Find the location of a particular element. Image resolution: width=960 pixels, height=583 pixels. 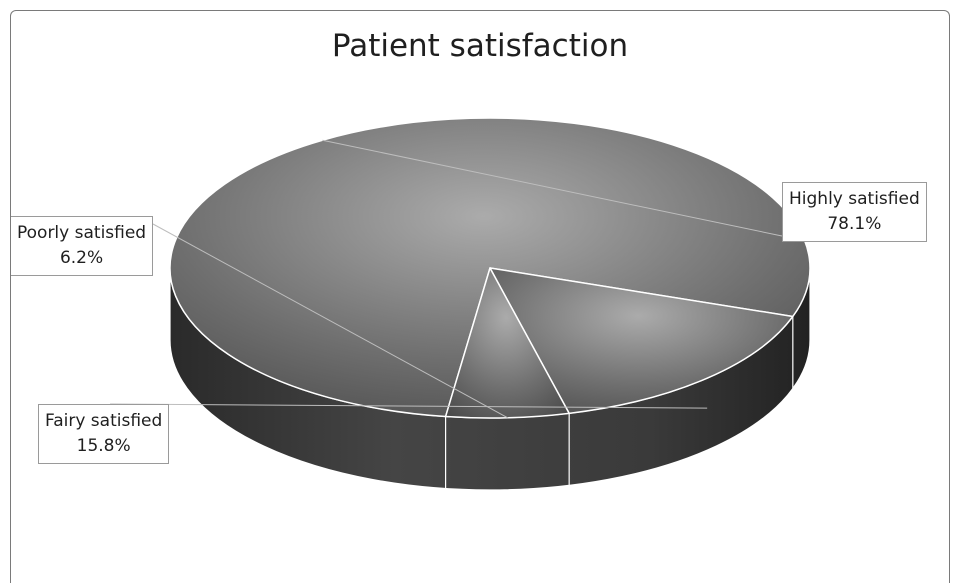

leader-line-poorly-satisfied is located at coordinates (330, 321).